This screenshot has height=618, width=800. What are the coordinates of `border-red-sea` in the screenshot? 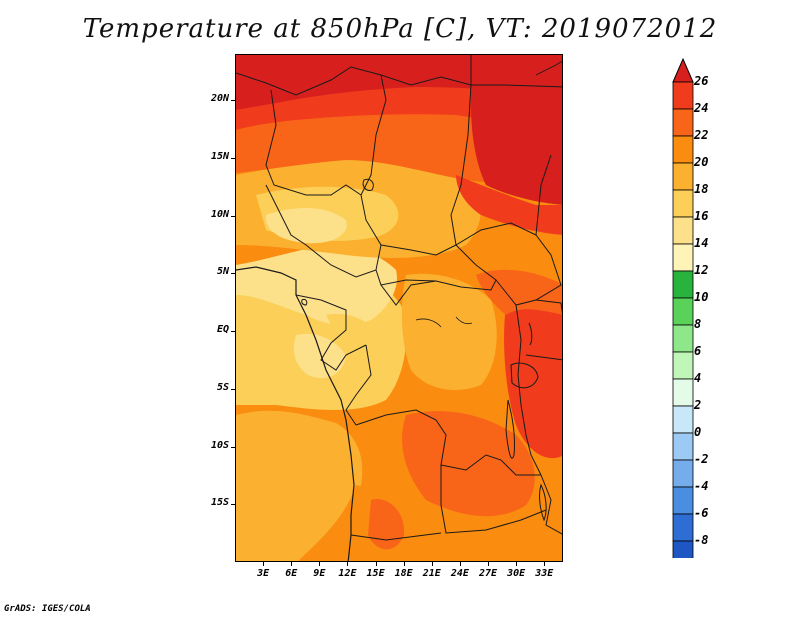 It's located at (548, 68).